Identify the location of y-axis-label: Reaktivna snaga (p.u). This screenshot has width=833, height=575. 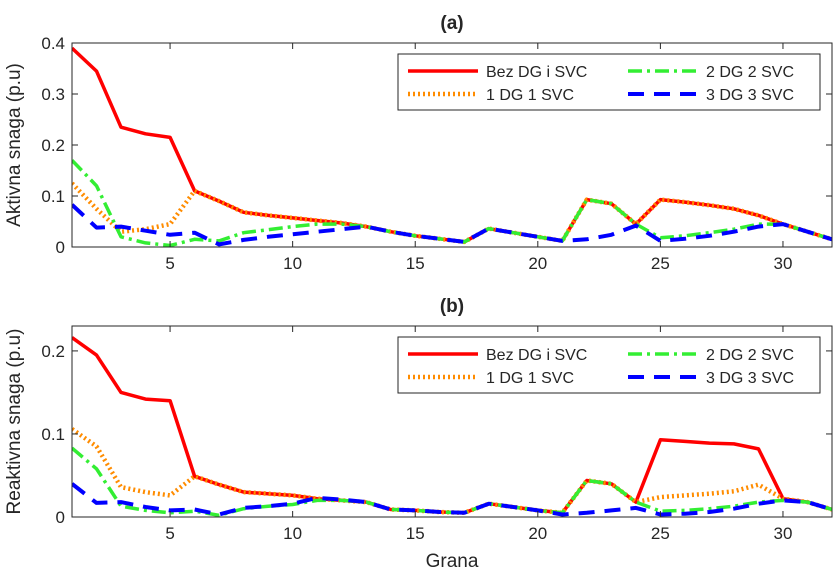
(14, 422).